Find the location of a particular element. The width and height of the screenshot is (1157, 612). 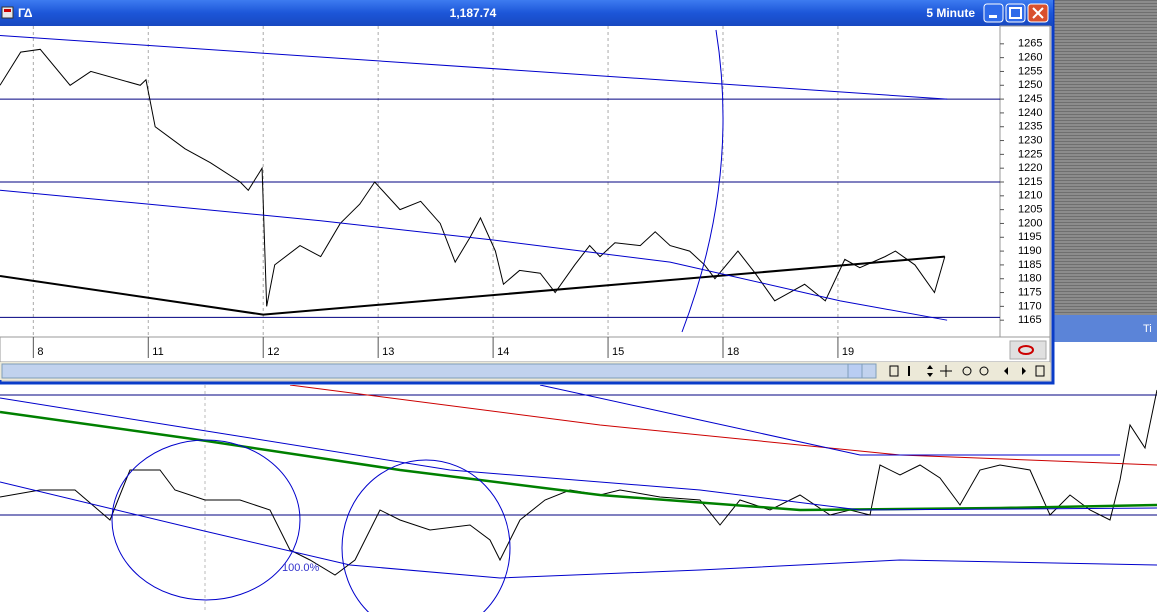

background-window is located at coordinates (1105, 157).